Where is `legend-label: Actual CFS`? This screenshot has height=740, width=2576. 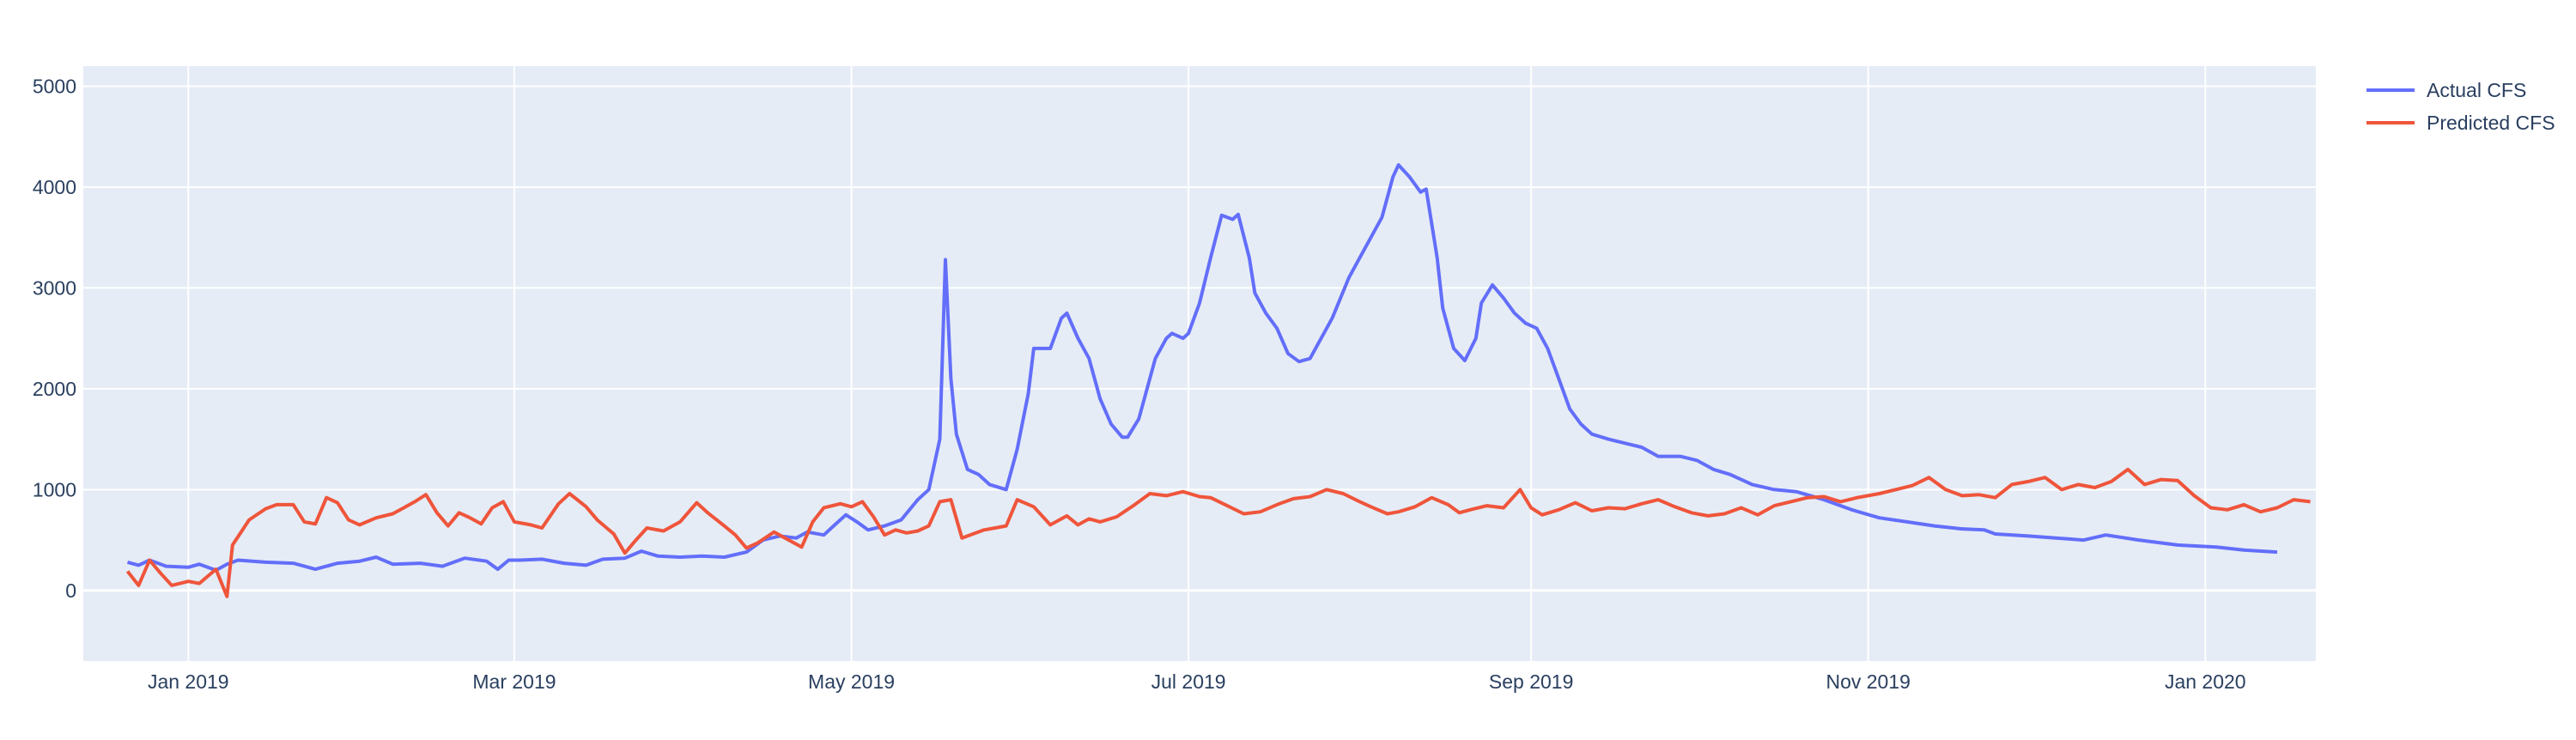 legend-label: Actual CFS is located at coordinates (2477, 90).